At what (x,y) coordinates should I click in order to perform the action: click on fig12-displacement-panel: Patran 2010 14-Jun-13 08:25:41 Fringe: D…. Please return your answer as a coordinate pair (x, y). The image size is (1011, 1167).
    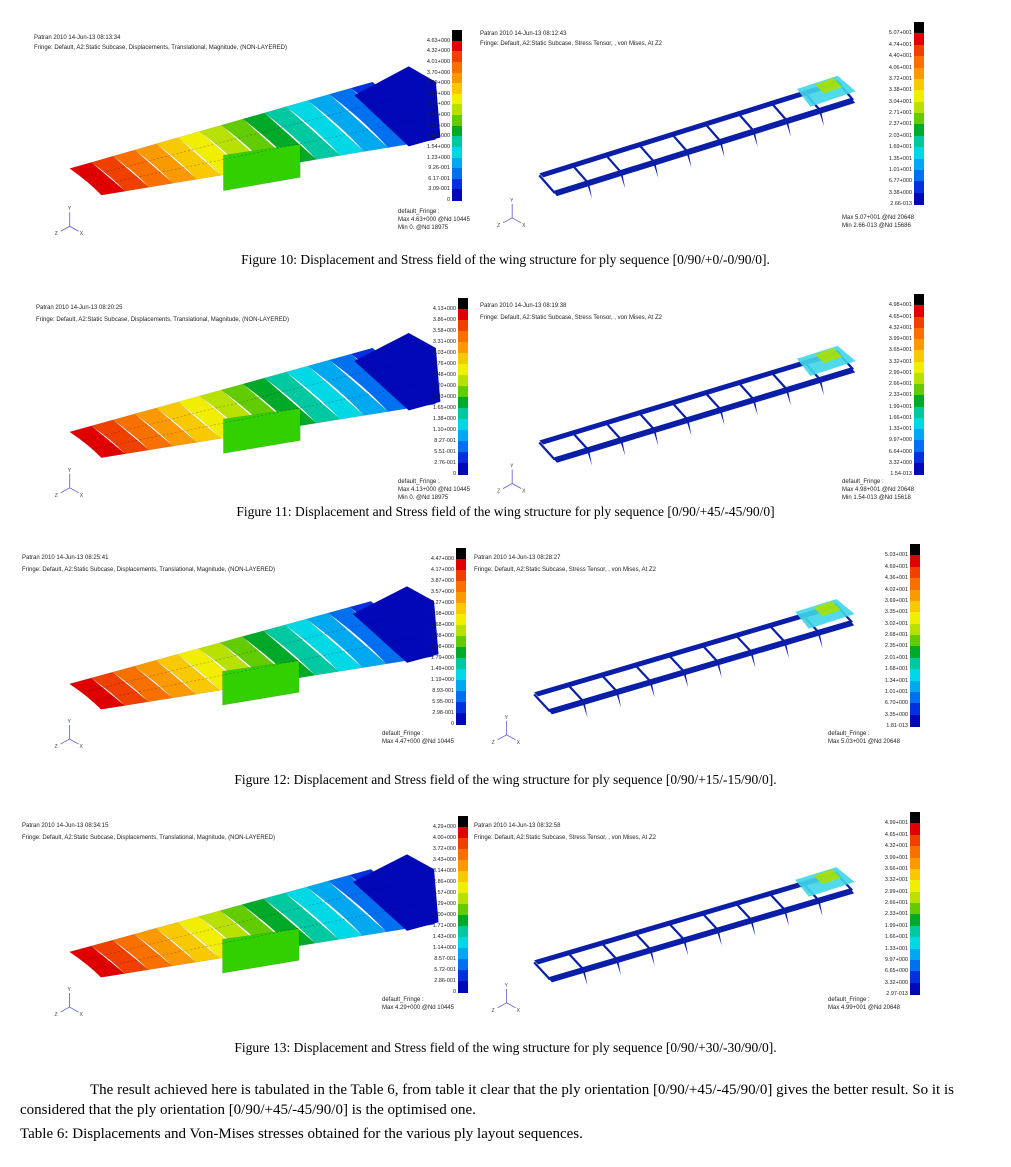
    Looking at the image, I should click on (245, 650).